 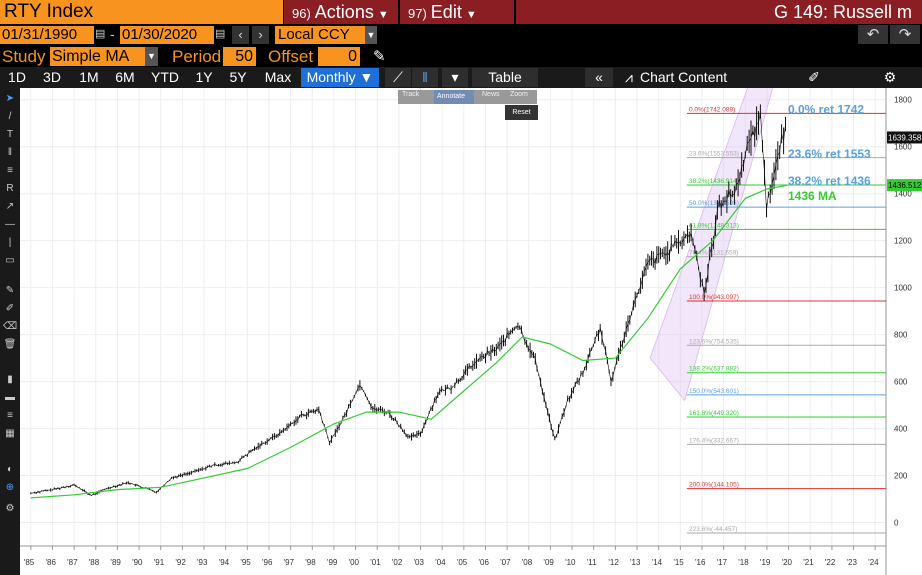 What do you see at coordinates (94, 562) in the screenshot?
I see `x-tick-label: '88` at bounding box center [94, 562].